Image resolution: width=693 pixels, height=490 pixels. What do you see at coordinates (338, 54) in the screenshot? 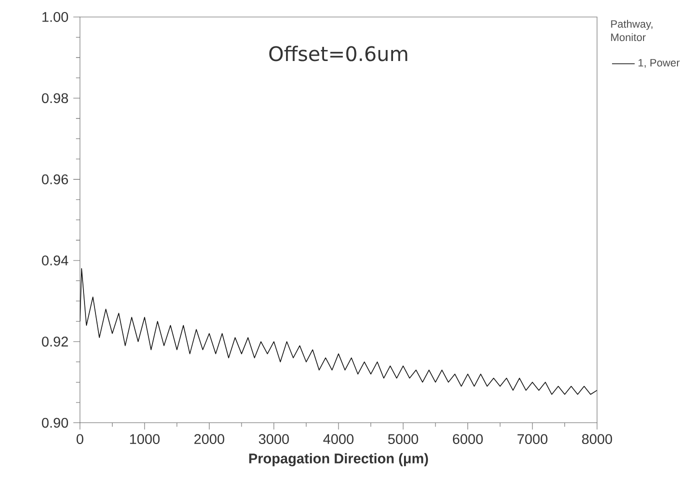
I see `annotation: Offset=0.6um` at bounding box center [338, 54].